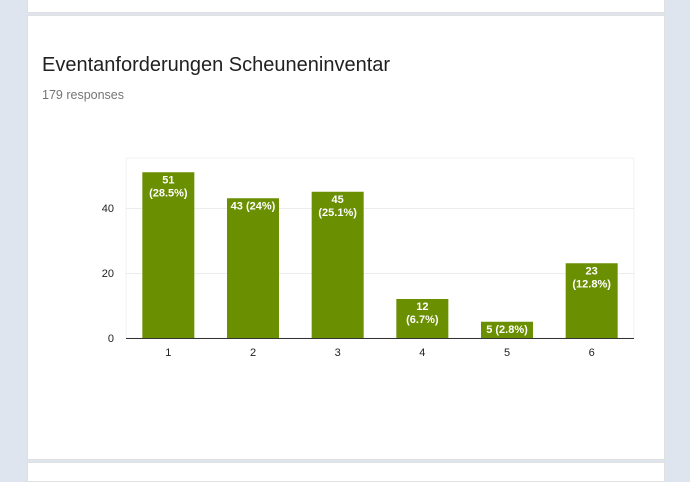 This screenshot has height=482, width=690. I want to click on data-label-line: 43 (24%), so click(253, 206).